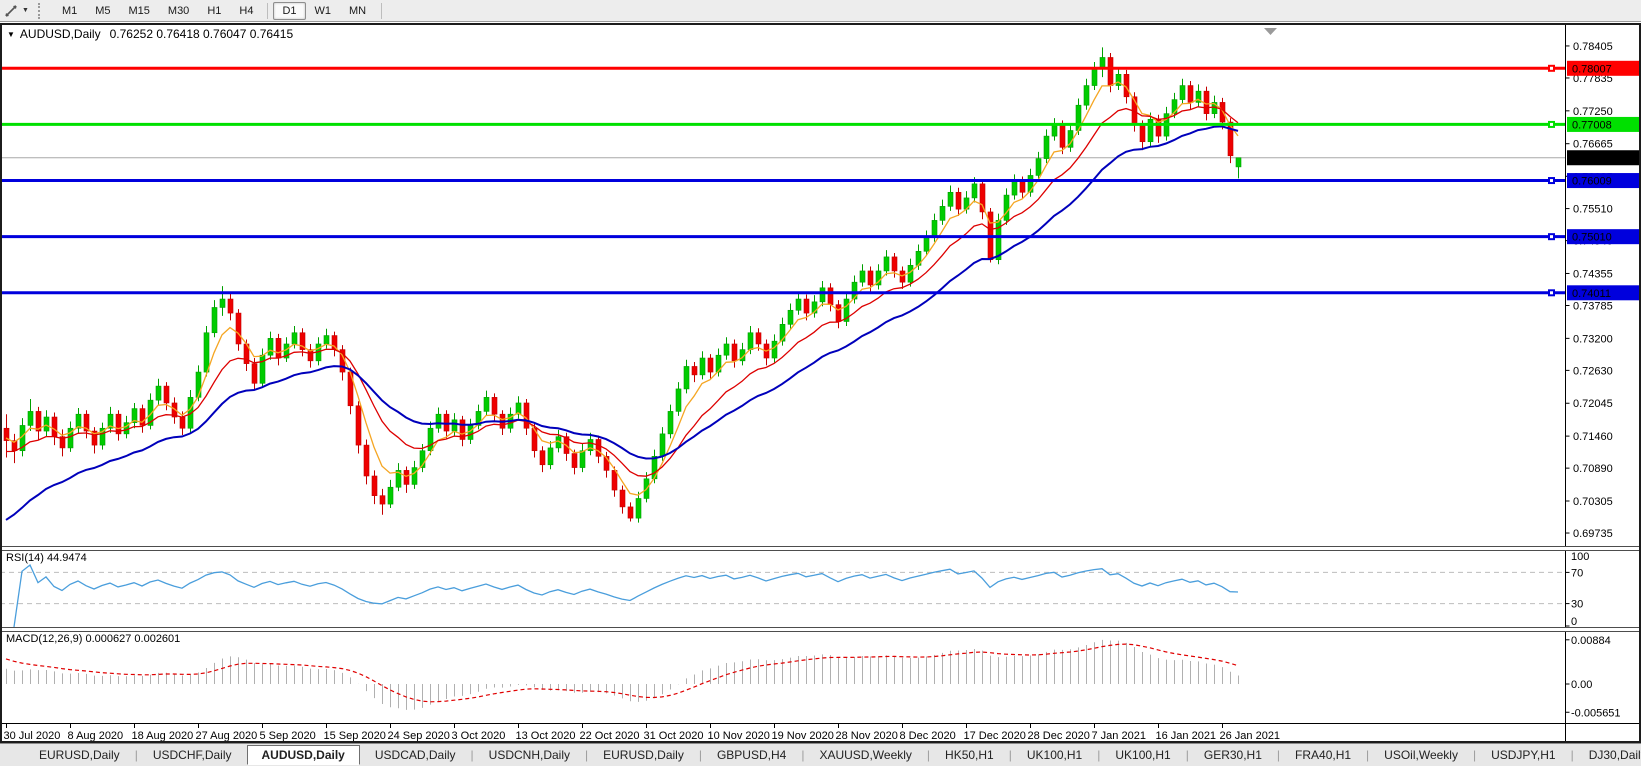  What do you see at coordinates (610, 736) in the screenshot?
I see `date-tick-label: 22 Oct 2020` at bounding box center [610, 736].